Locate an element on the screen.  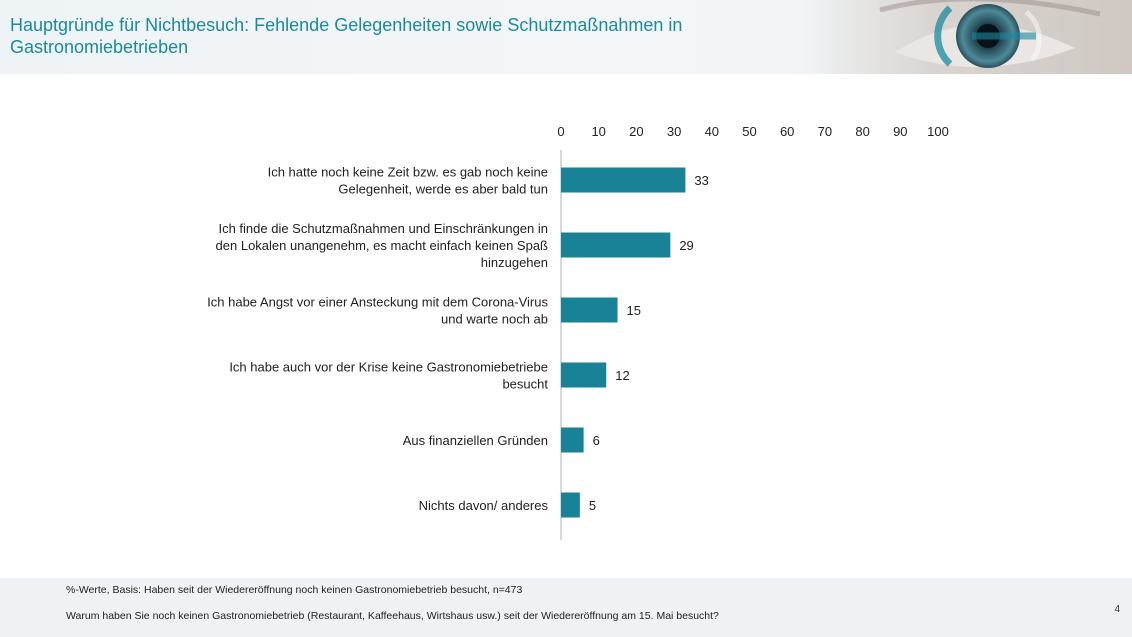
category-label-line: besucht is located at coordinates (525, 384).